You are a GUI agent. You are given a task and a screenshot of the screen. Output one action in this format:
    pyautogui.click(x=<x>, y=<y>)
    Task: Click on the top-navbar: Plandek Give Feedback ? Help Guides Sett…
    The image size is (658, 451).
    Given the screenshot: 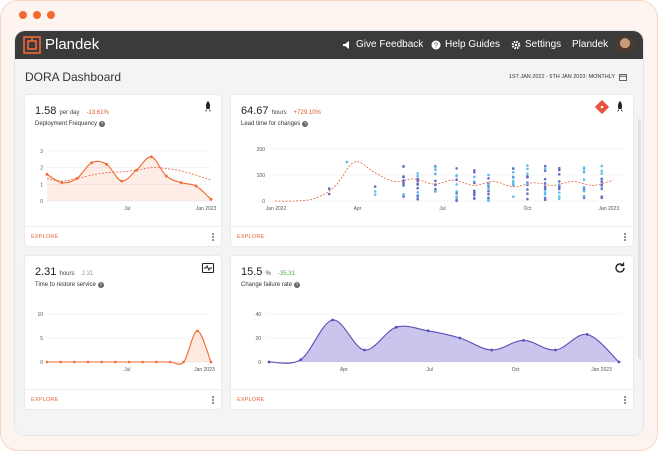 What is the action you would take?
    pyautogui.click(x=329, y=45)
    